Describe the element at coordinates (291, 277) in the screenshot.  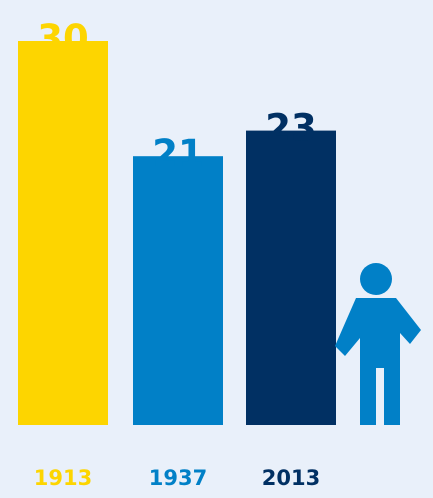
I see `bar-2013` at that location.